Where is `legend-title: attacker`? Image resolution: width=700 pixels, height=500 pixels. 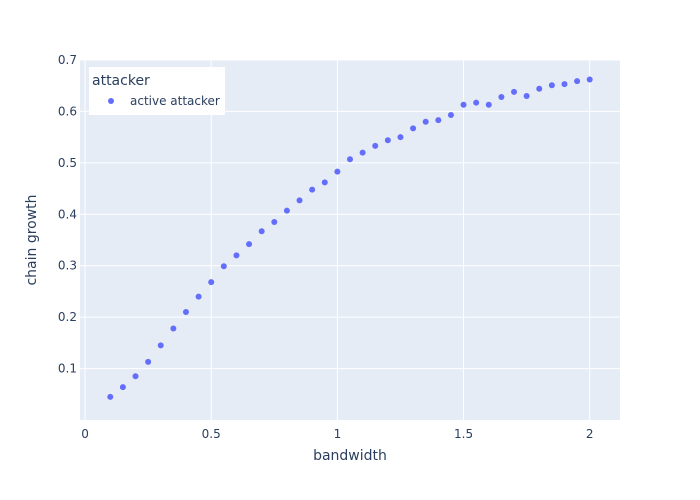
legend-title: attacker is located at coordinates (121, 81).